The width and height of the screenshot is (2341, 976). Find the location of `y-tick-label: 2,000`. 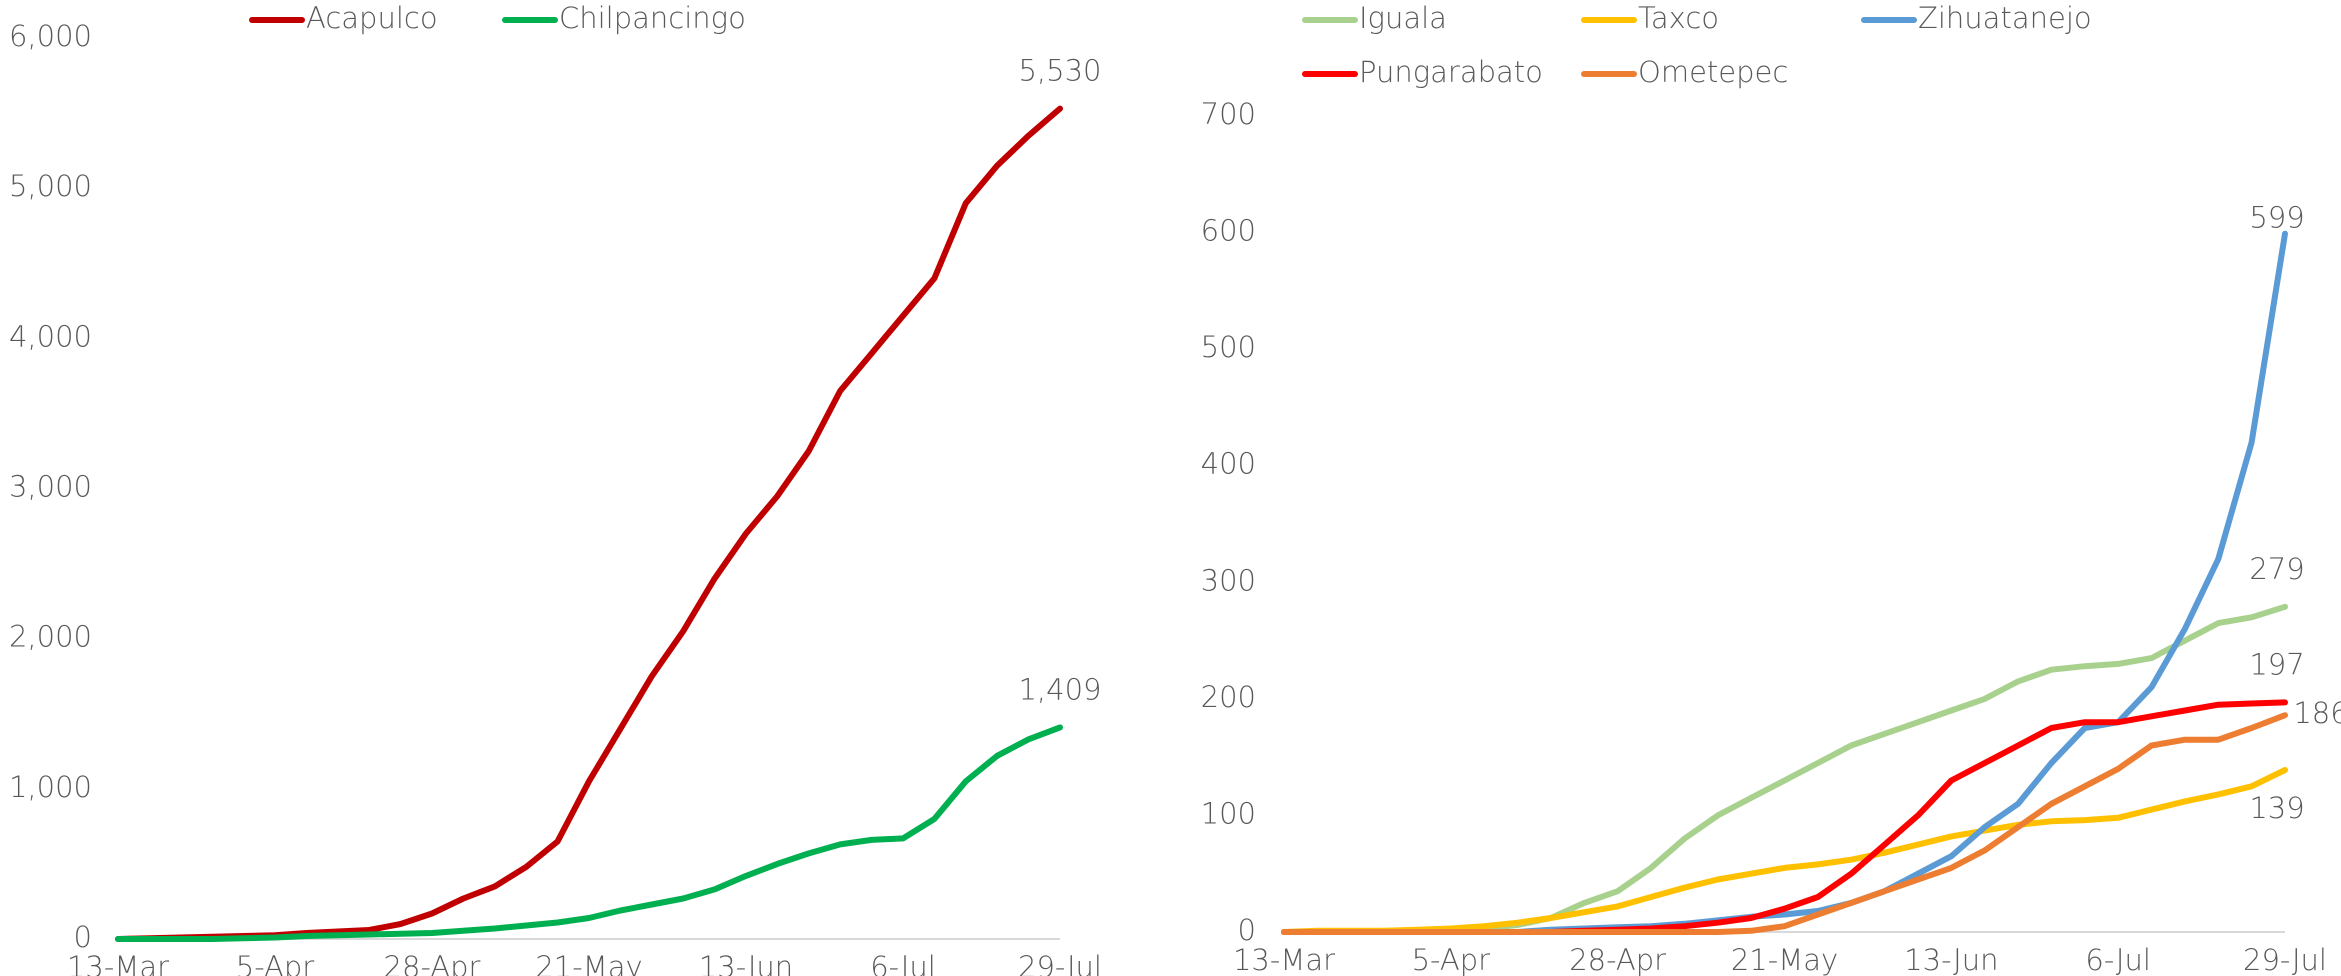

y-tick-label: 2,000 is located at coordinates (50, 637).